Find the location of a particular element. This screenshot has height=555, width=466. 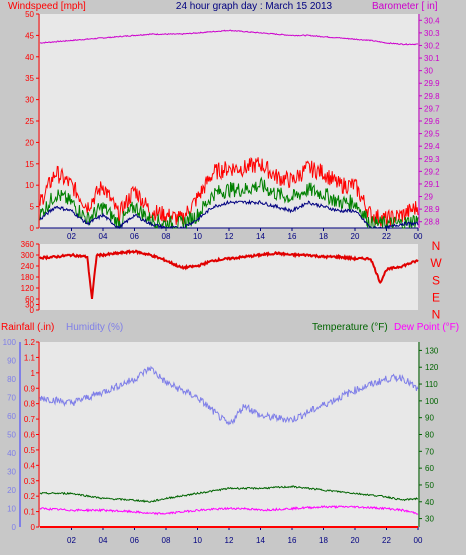

barometer-tick-label: 30.1 is located at coordinates (432, 58).